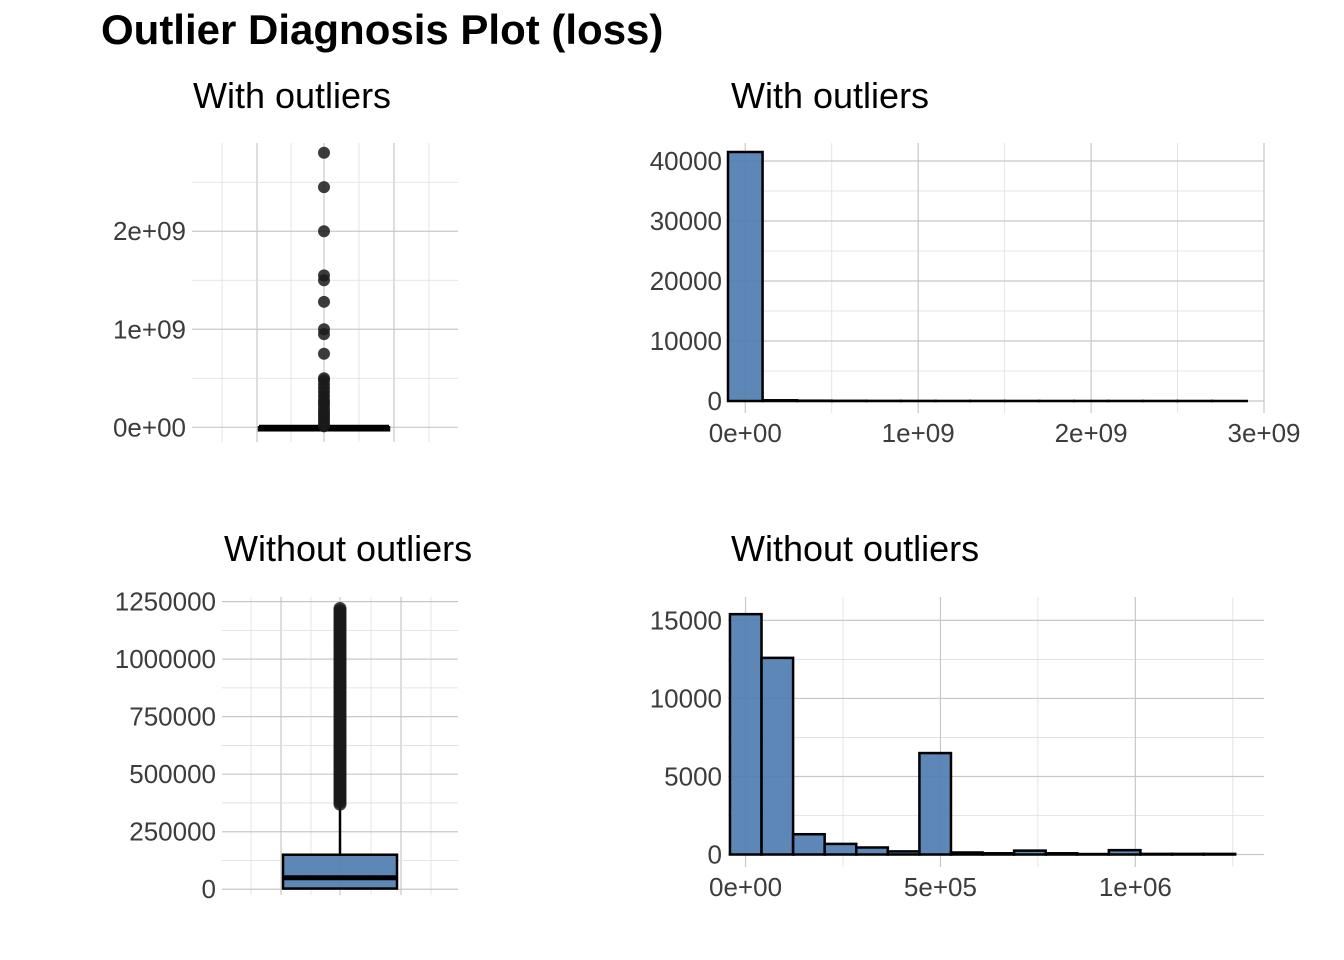 This screenshot has height=960, width=1344. I want to click on y-tick-label: 40000, so click(686, 161).